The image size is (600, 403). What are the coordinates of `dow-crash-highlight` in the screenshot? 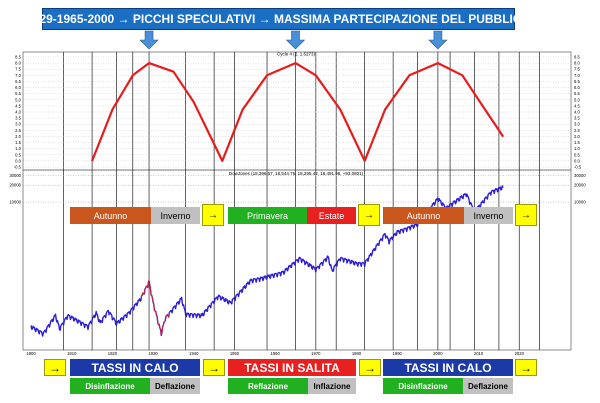 It's located at (155, 307).